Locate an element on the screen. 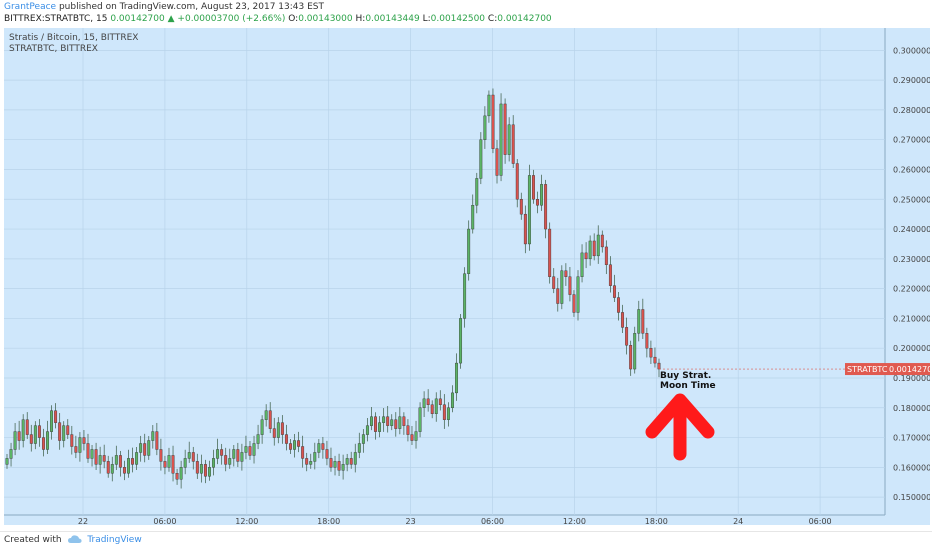  tradingview-brand: TradingView is located at coordinates (114, 540).